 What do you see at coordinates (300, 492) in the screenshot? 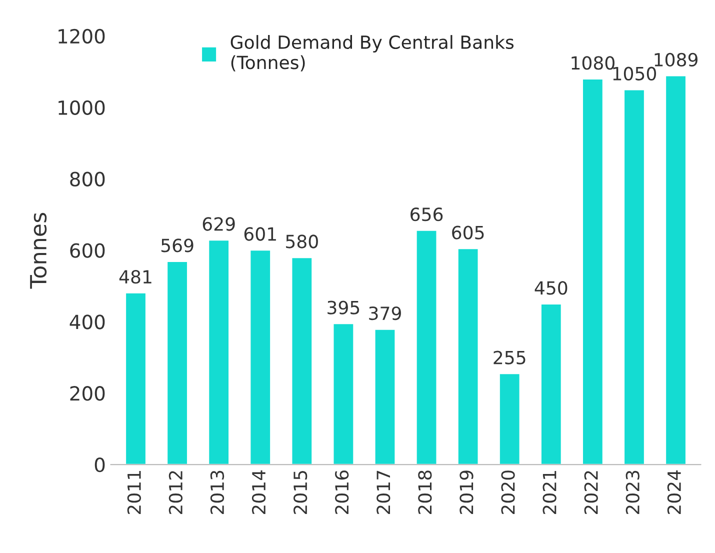
I see `x-tick-label: 2015` at bounding box center [300, 492].